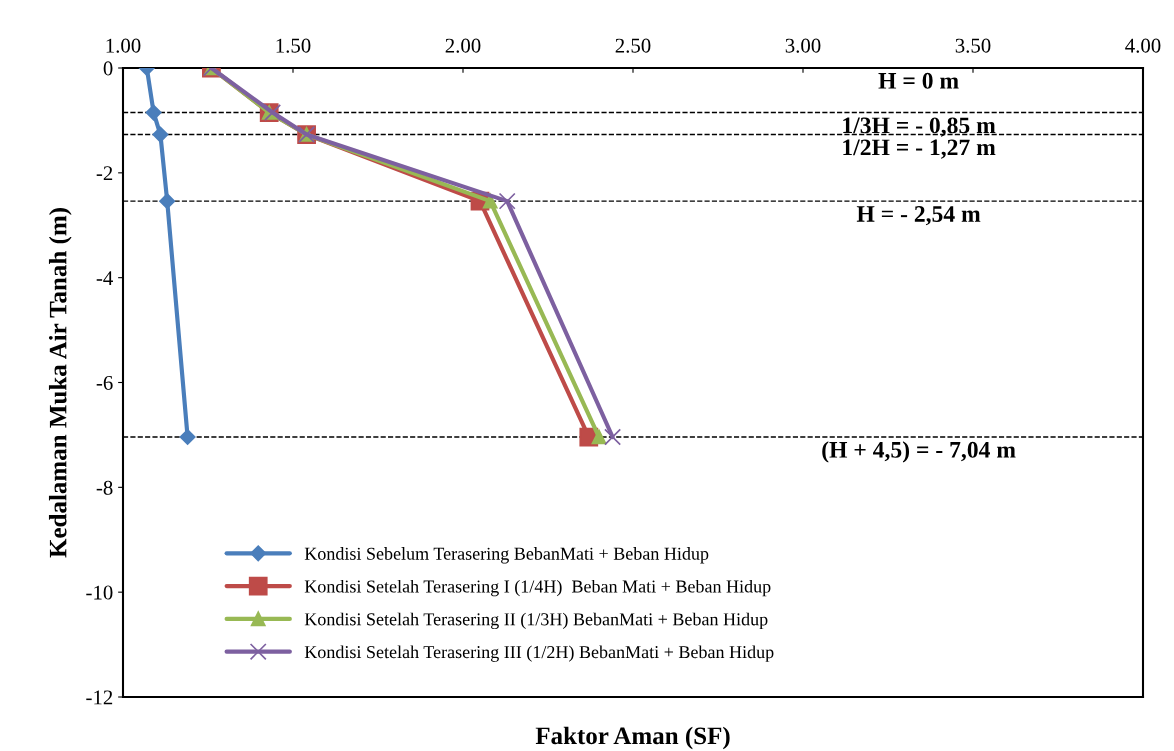 The height and width of the screenshot is (751, 1174). I want to click on x-tick-label: 4.00, so click(1143, 45).